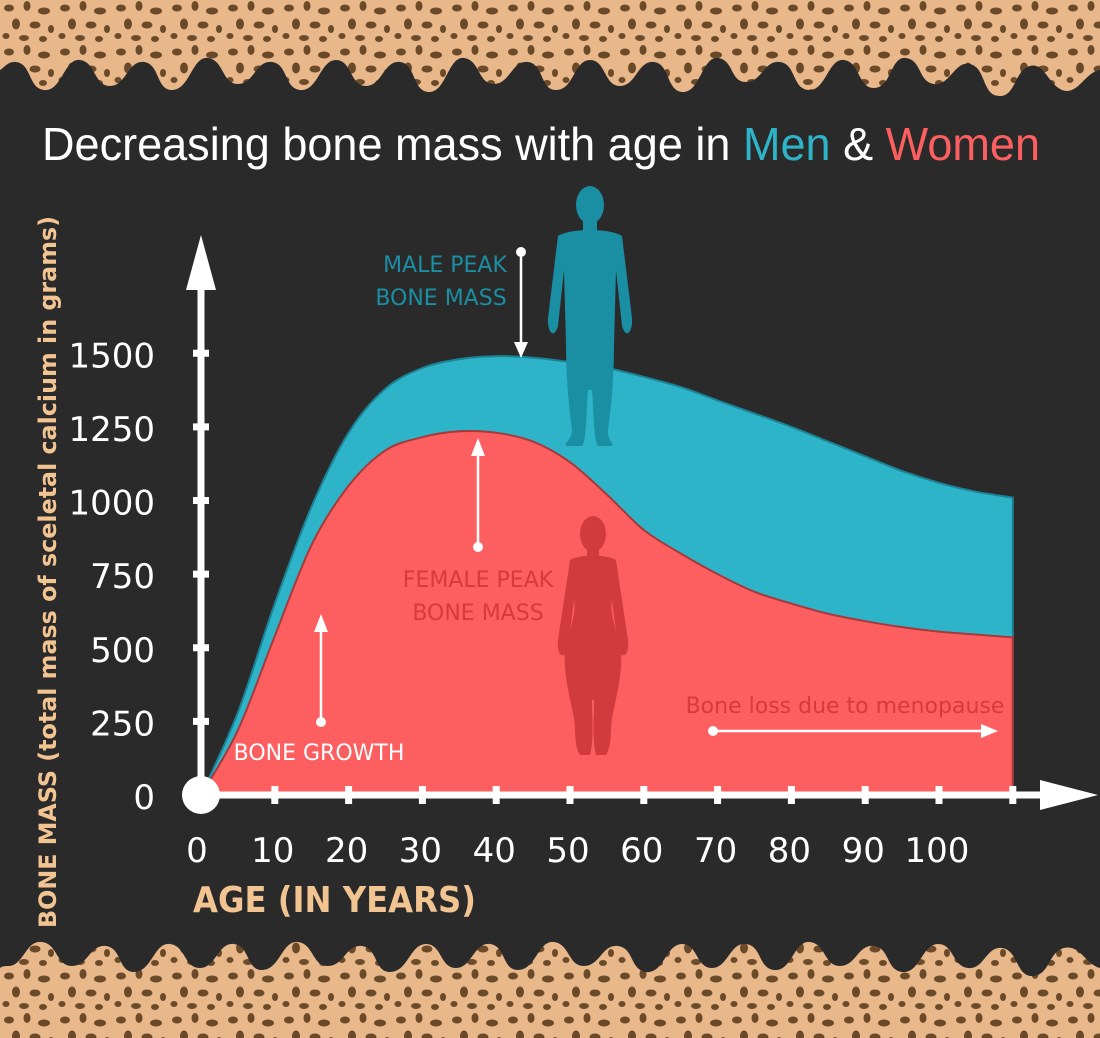 The height and width of the screenshot is (1038, 1100). Describe the element at coordinates (319, 753) in the screenshot. I see `bone-growth-label: BONE GROWTH` at that location.